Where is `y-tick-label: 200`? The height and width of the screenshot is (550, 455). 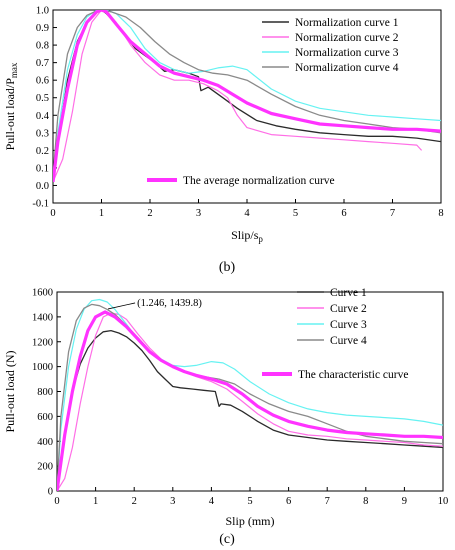 y-tick-label: 200 is located at coordinates (45, 467).